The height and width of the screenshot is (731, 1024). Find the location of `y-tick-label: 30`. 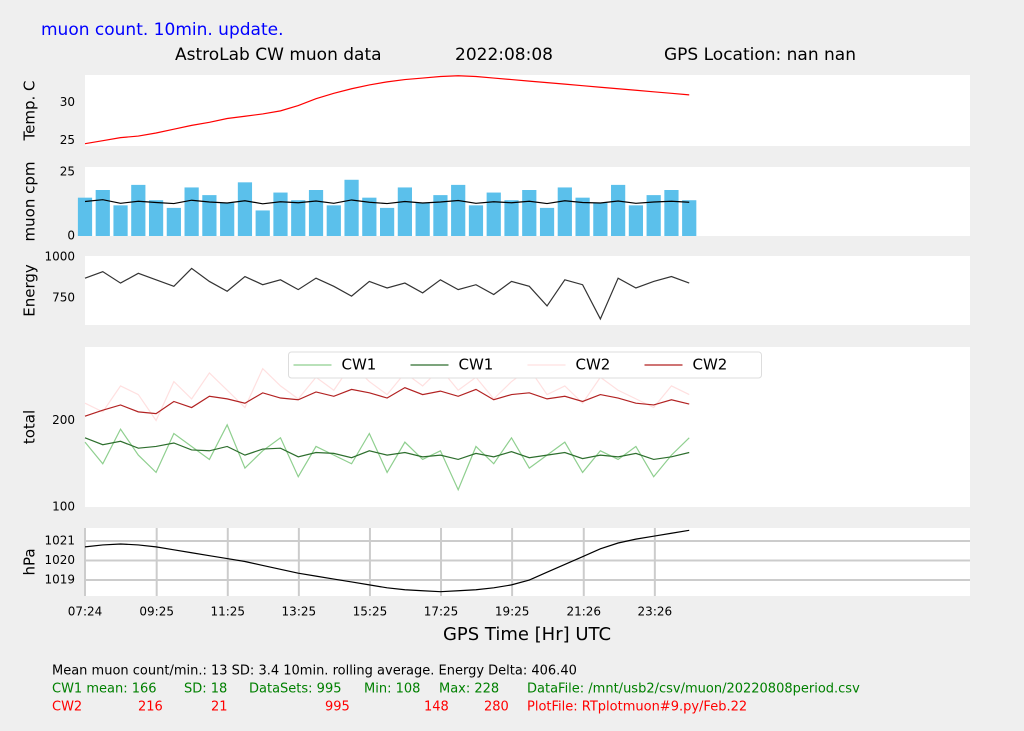

y-tick-label: 30 is located at coordinates (67, 102).